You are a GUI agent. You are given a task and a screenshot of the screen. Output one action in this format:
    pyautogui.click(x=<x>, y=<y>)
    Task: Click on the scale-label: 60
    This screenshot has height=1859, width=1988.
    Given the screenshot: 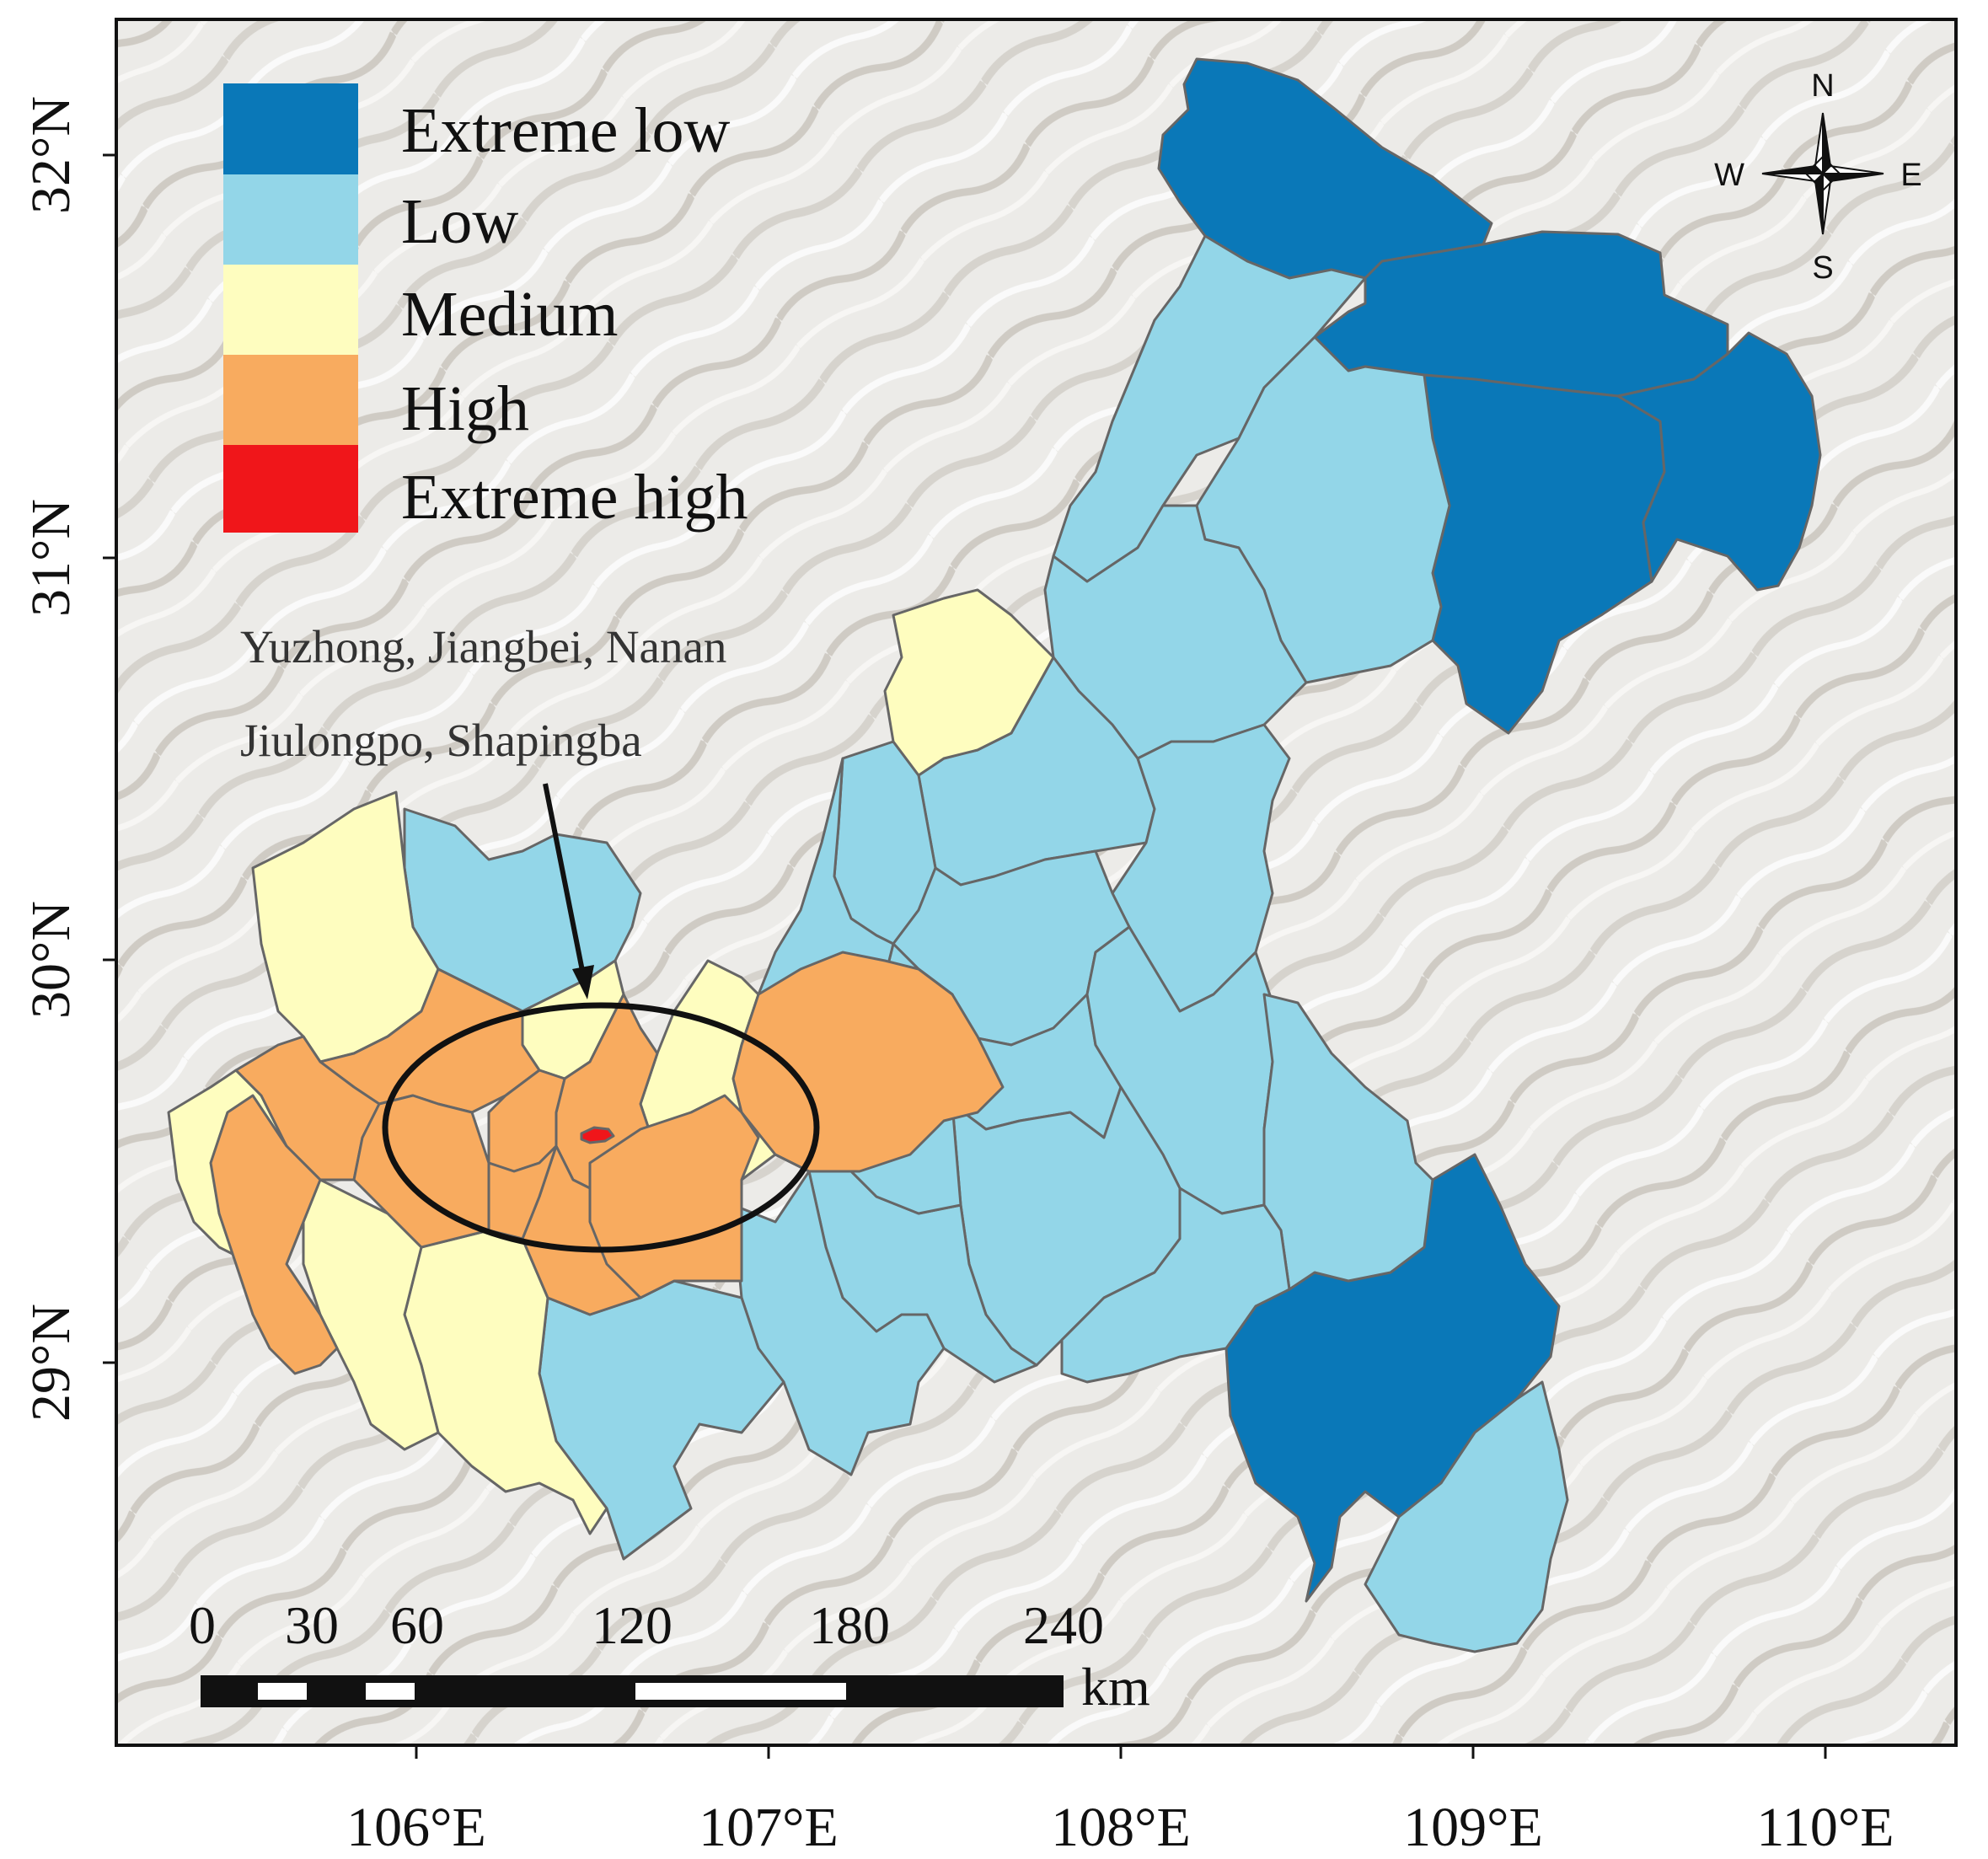 What is the action you would take?
    pyautogui.click(x=417, y=1625)
    